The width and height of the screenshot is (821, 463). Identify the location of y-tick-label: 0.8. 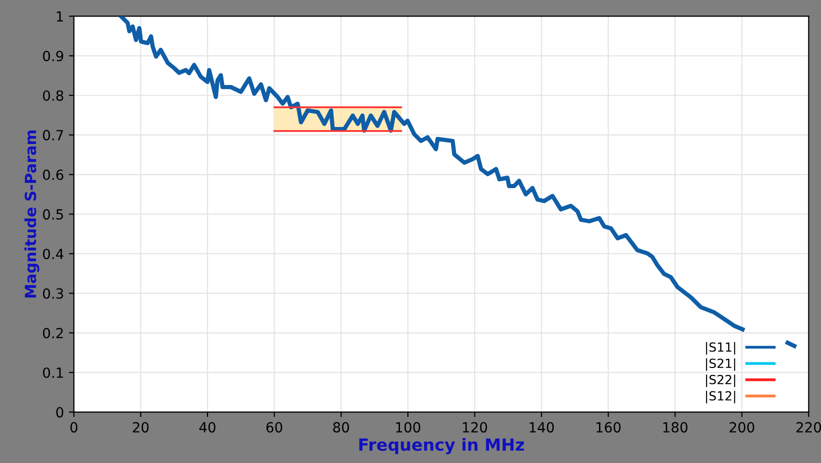
(53, 95).